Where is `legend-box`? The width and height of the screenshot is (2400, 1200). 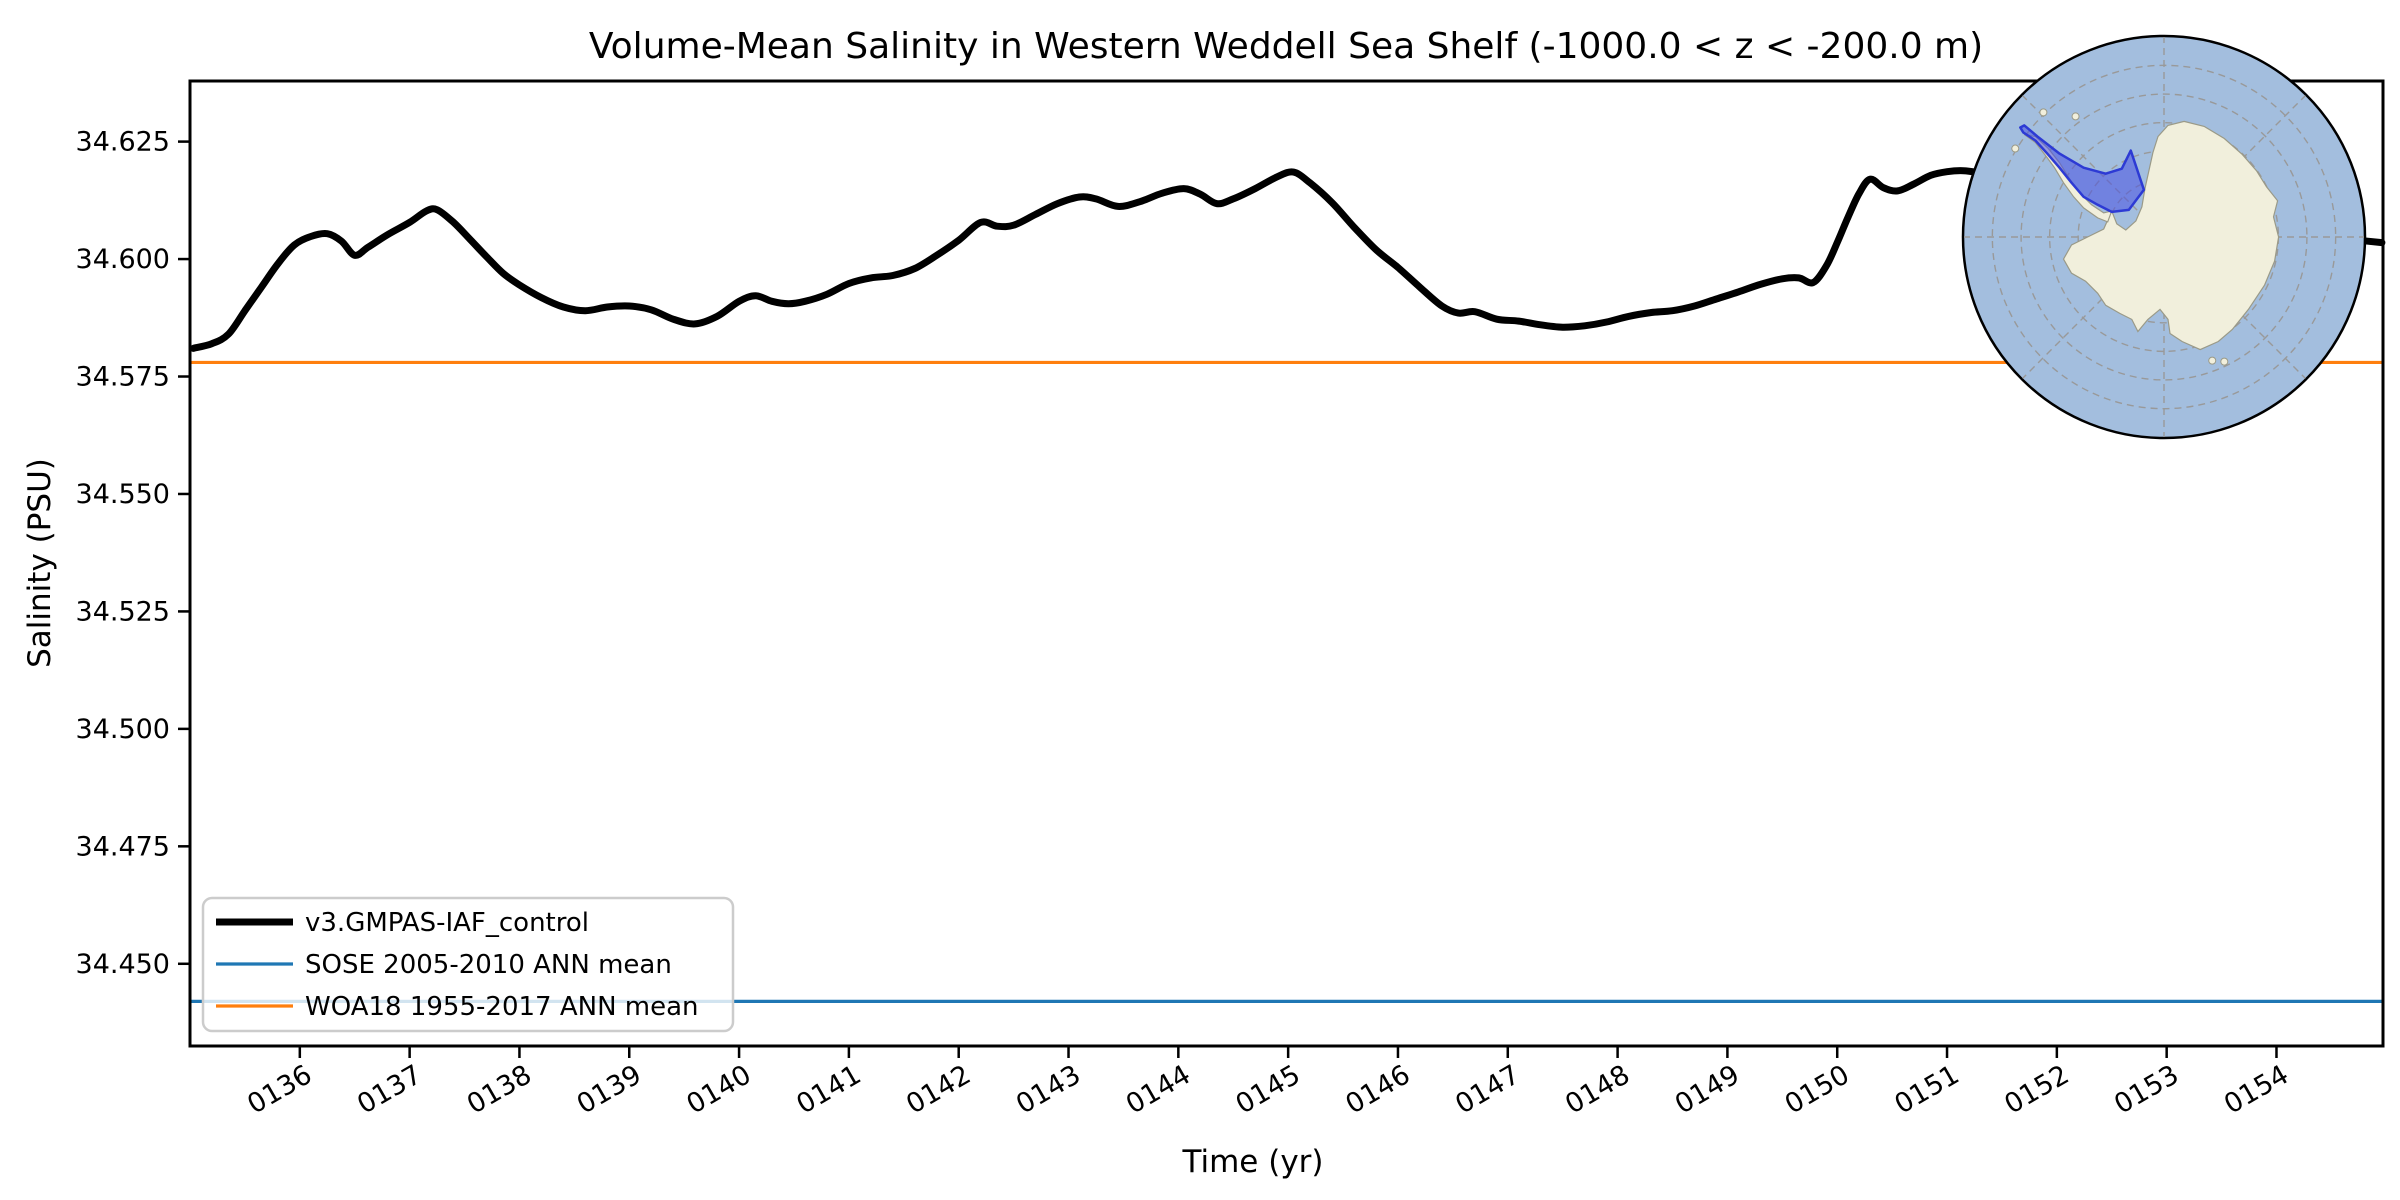 legend-box is located at coordinates (468, 964).